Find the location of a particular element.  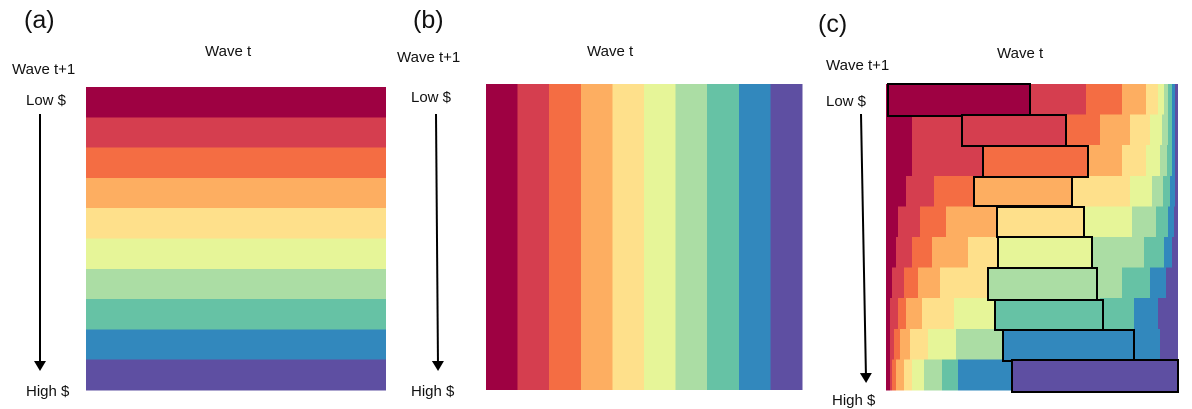

cell-r6-c1 is located at coordinates (891, 253).